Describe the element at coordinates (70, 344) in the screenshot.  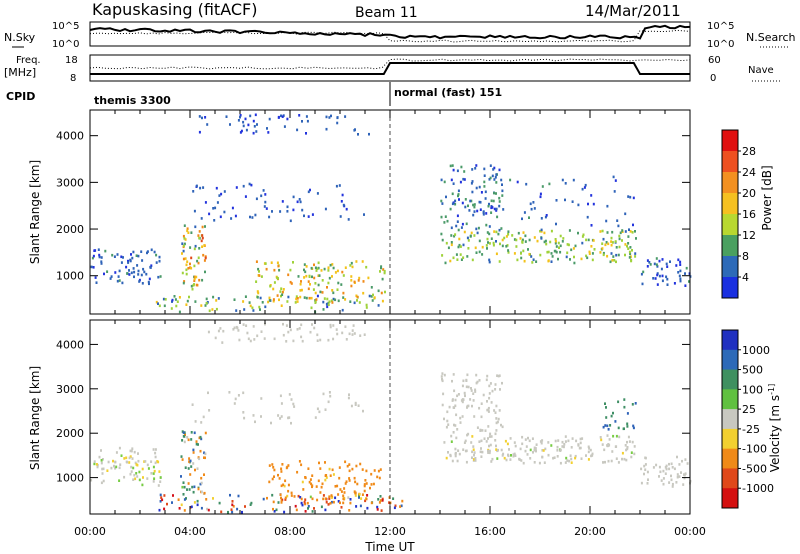
I see `velocity-ytick-label: 4000` at that location.